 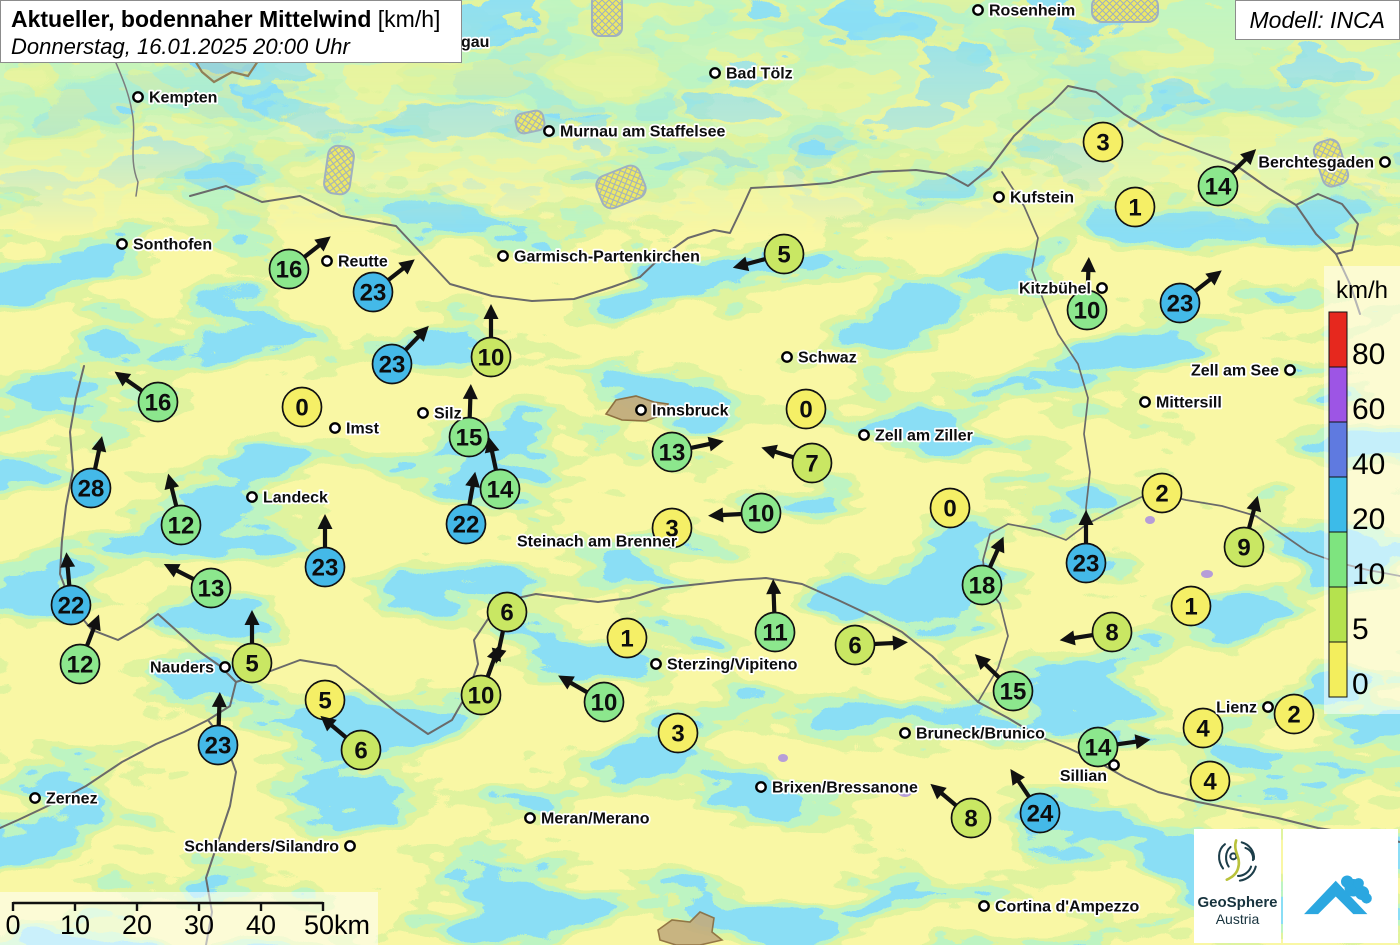 What do you see at coordinates (642, 132) in the screenshot?
I see `city-label: Murnau am Staffelsee` at bounding box center [642, 132].